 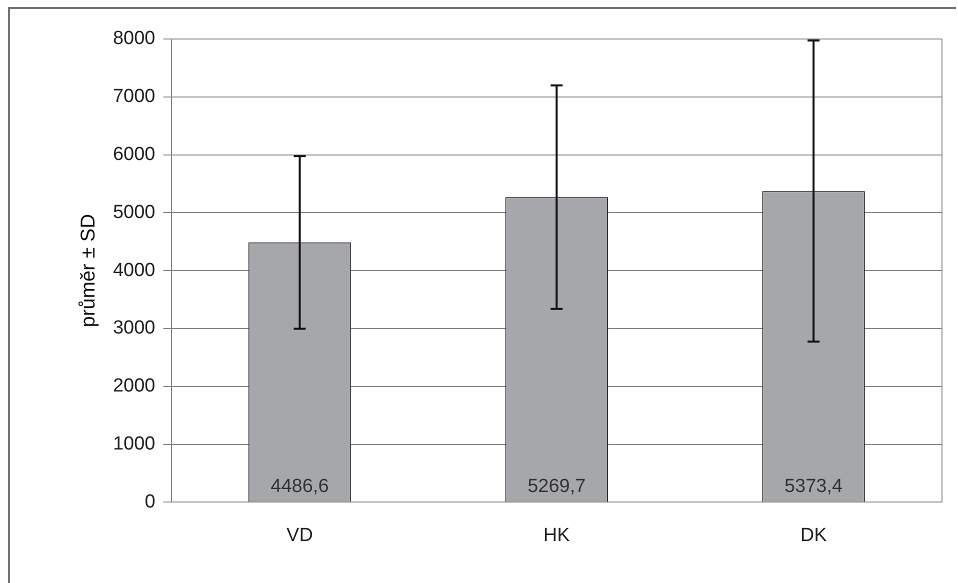 What do you see at coordinates (134, 328) in the screenshot?
I see `y-tick-label: 3000` at bounding box center [134, 328].